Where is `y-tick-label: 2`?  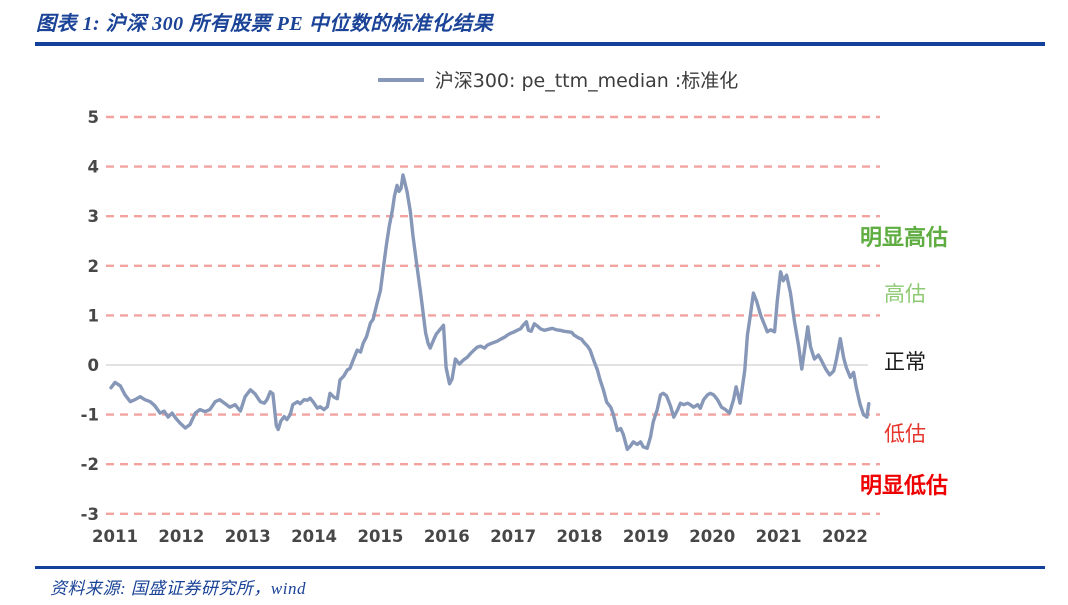 y-tick-label: 2 is located at coordinates (93, 266).